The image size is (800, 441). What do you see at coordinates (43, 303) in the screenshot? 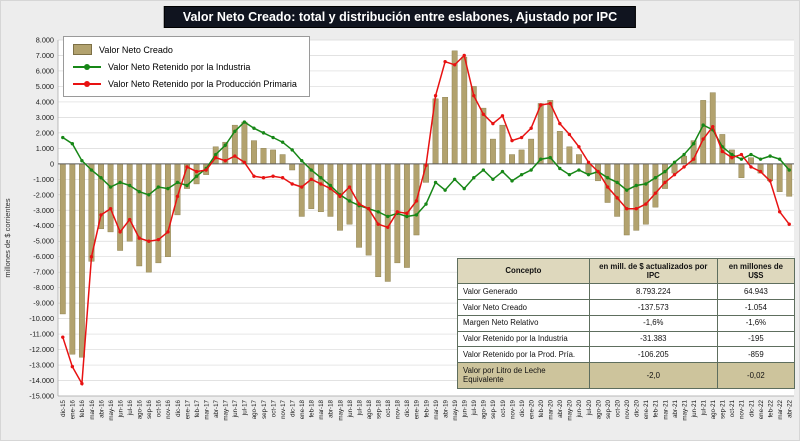
I see `svg-text: -9.000` at bounding box center [43, 303].